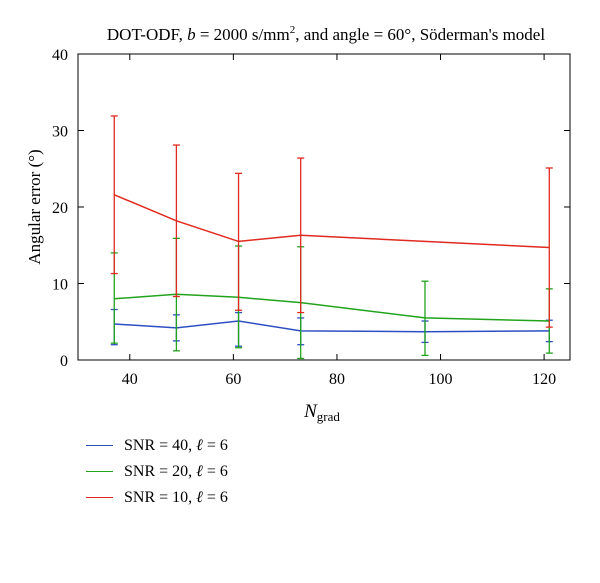  I want to click on legend-label-prefix: SNR = 40,, so click(160, 445).